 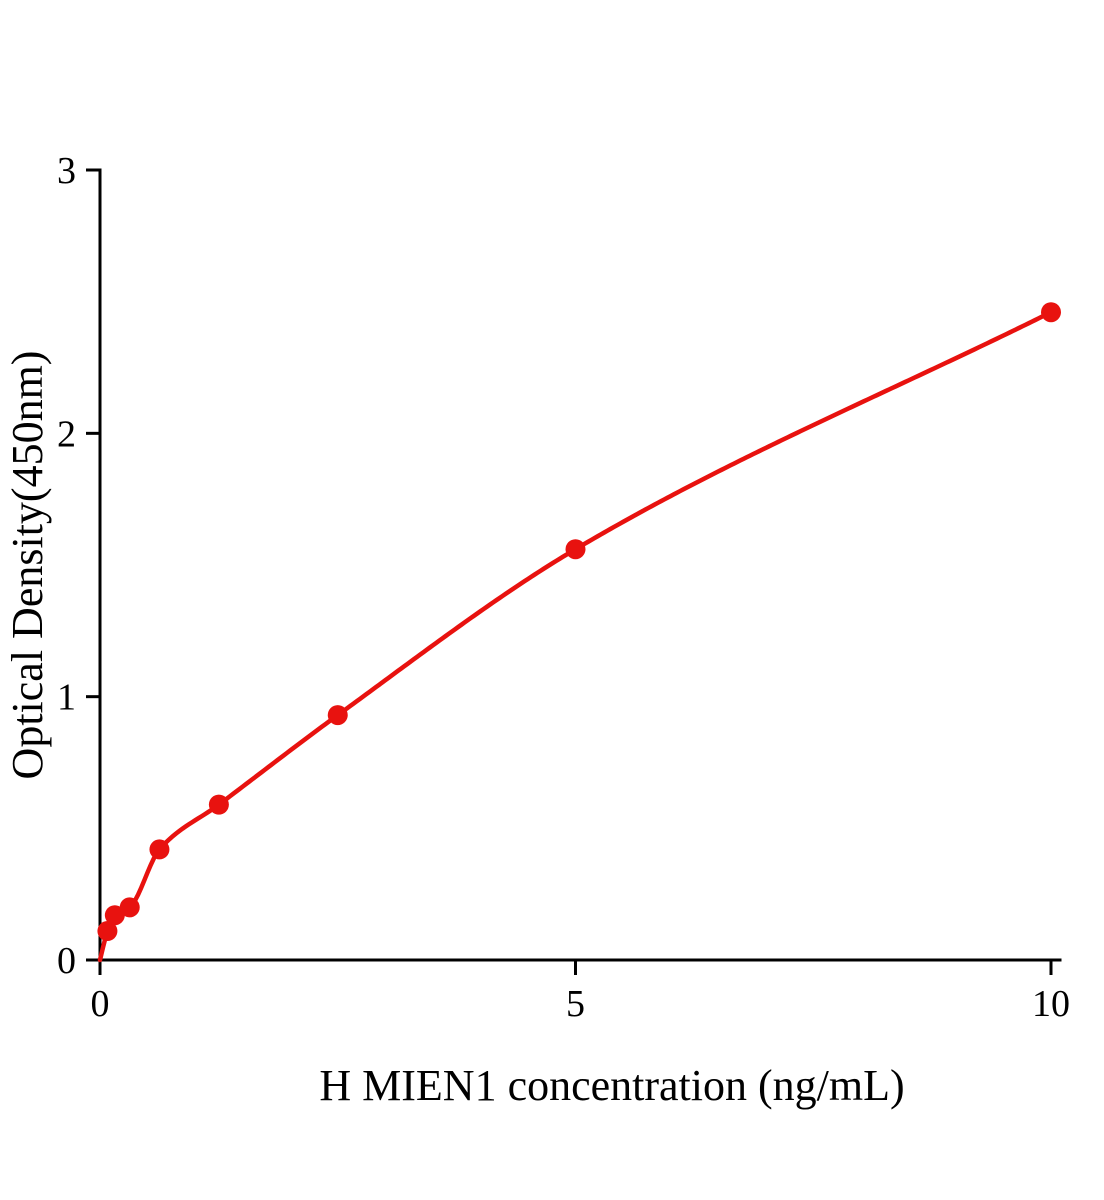 I want to click on x-tick-label: 5, so click(x=575, y=1004).